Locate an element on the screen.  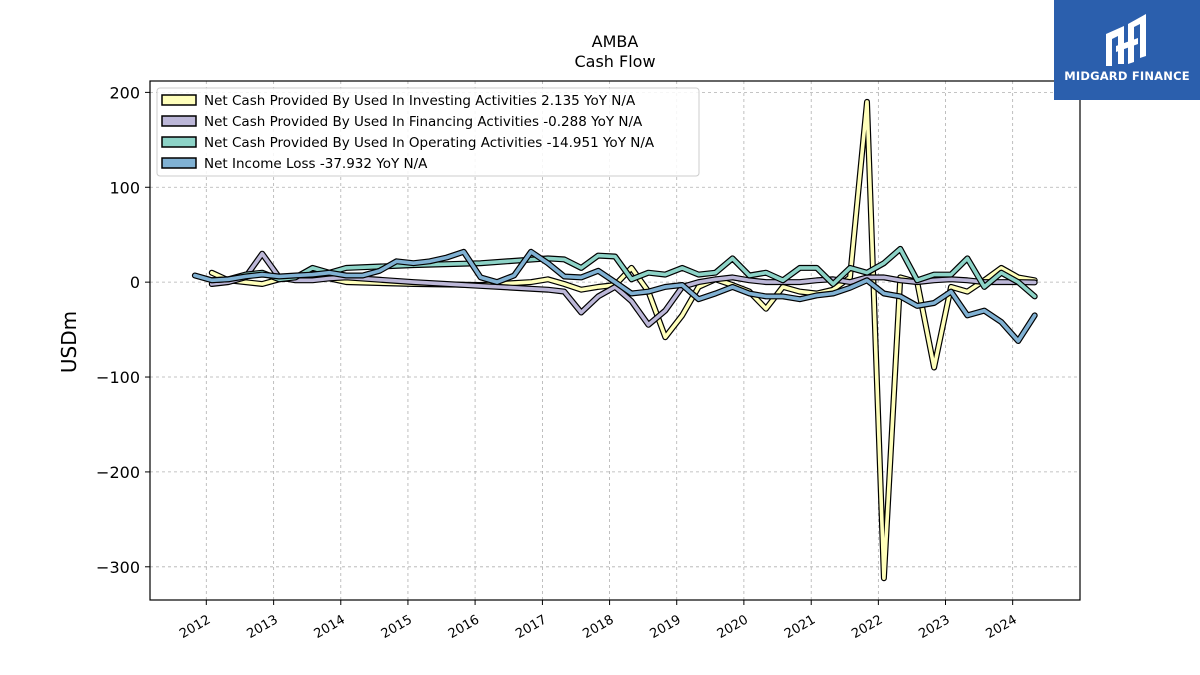
x-tick-label: 2016 is located at coordinates (464, 627).